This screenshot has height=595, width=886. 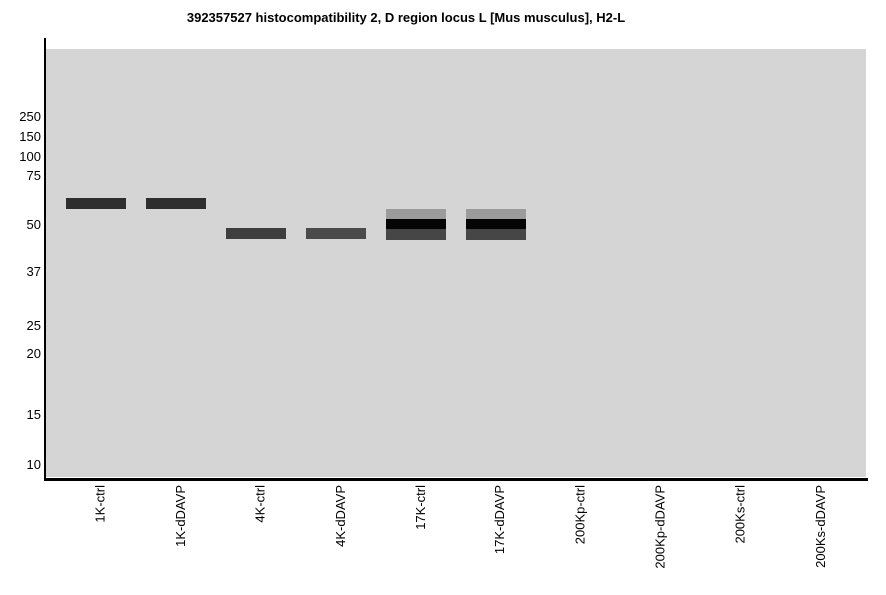 What do you see at coordinates (740, 514) in the screenshot?
I see `x-lane-label: 200Ks-ctrl` at bounding box center [740, 514].